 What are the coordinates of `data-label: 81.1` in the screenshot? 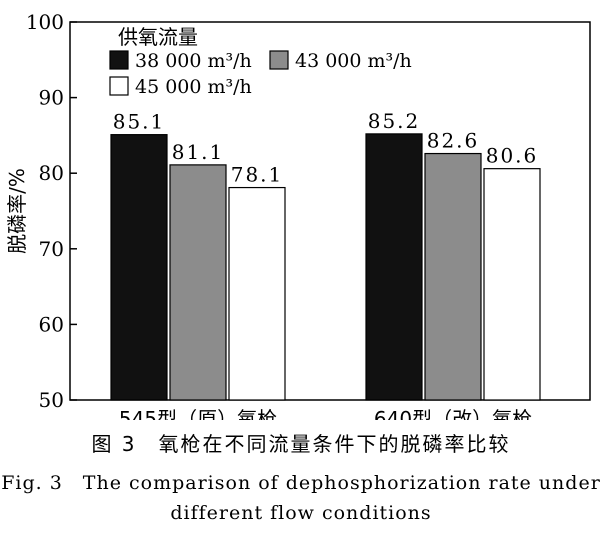 It's located at (198, 152).